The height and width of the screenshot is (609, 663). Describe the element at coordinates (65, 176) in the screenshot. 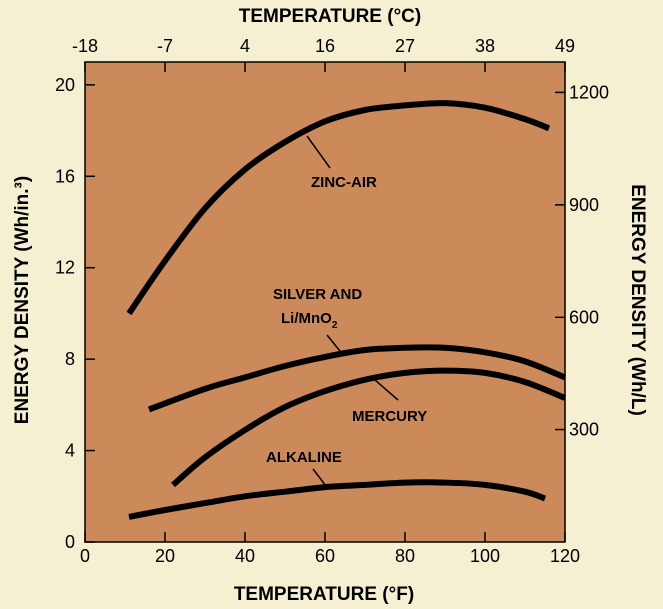

I see `left-tick-label: 16` at that location.